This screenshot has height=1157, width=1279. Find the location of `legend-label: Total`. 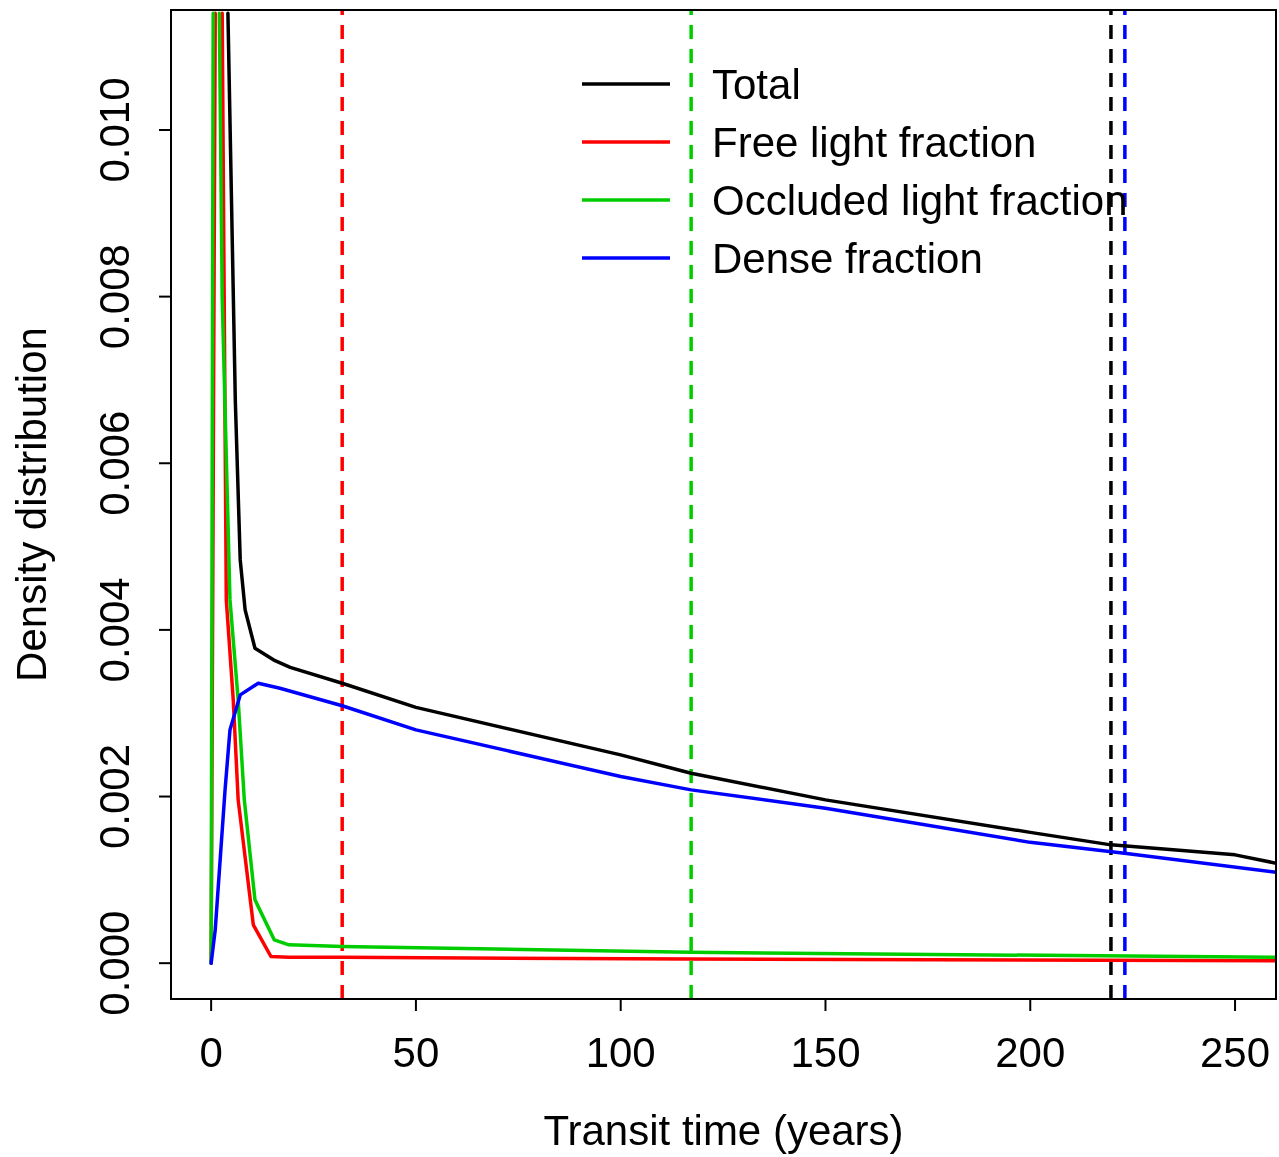

legend-label: Total is located at coordinates (756, 84).